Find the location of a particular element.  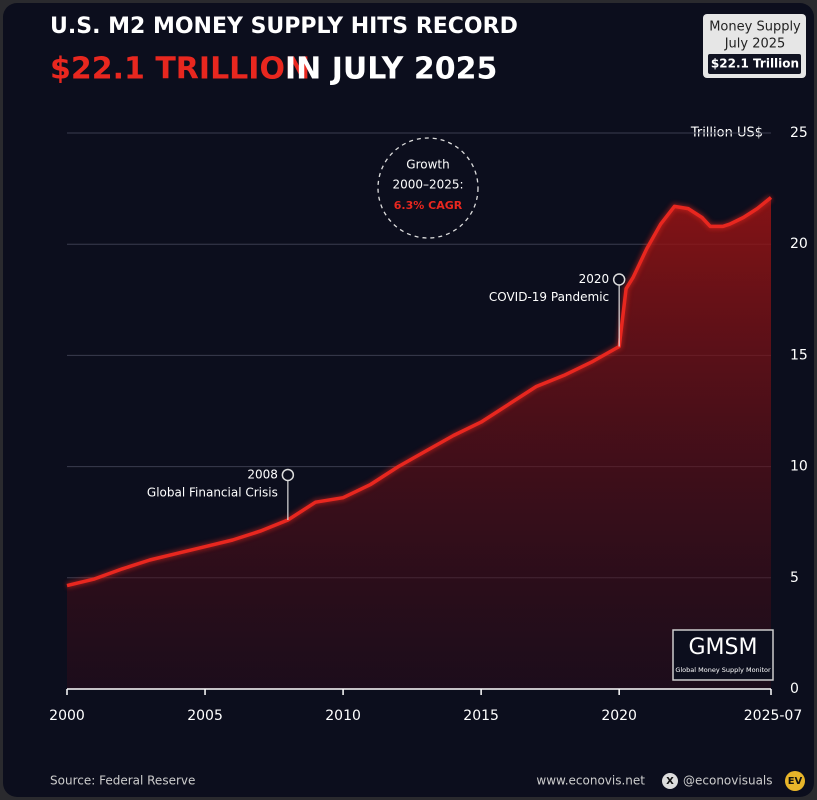

annotation-year: 2020 is located at coordinates (594, 279).